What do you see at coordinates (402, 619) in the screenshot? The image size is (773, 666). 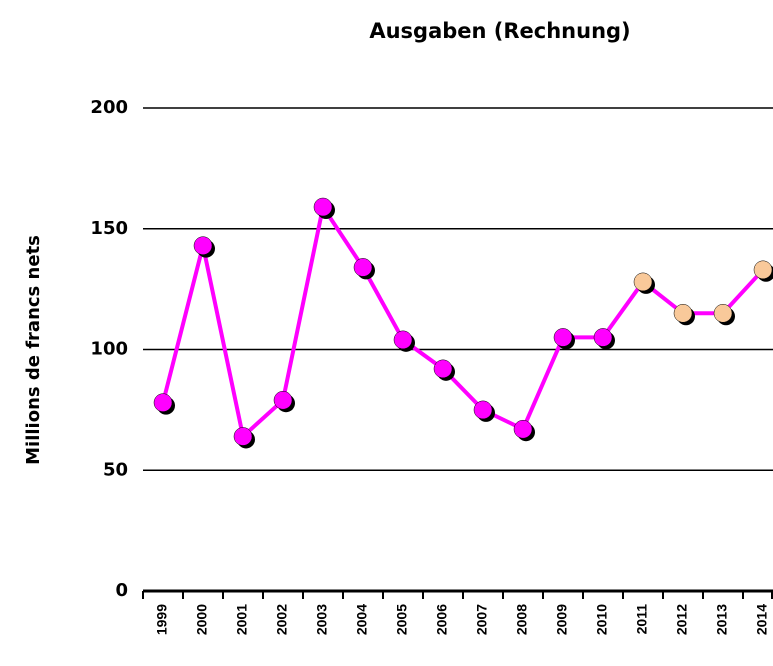 I see `x-tick-label: 2005` at bounding box center [402, 619].